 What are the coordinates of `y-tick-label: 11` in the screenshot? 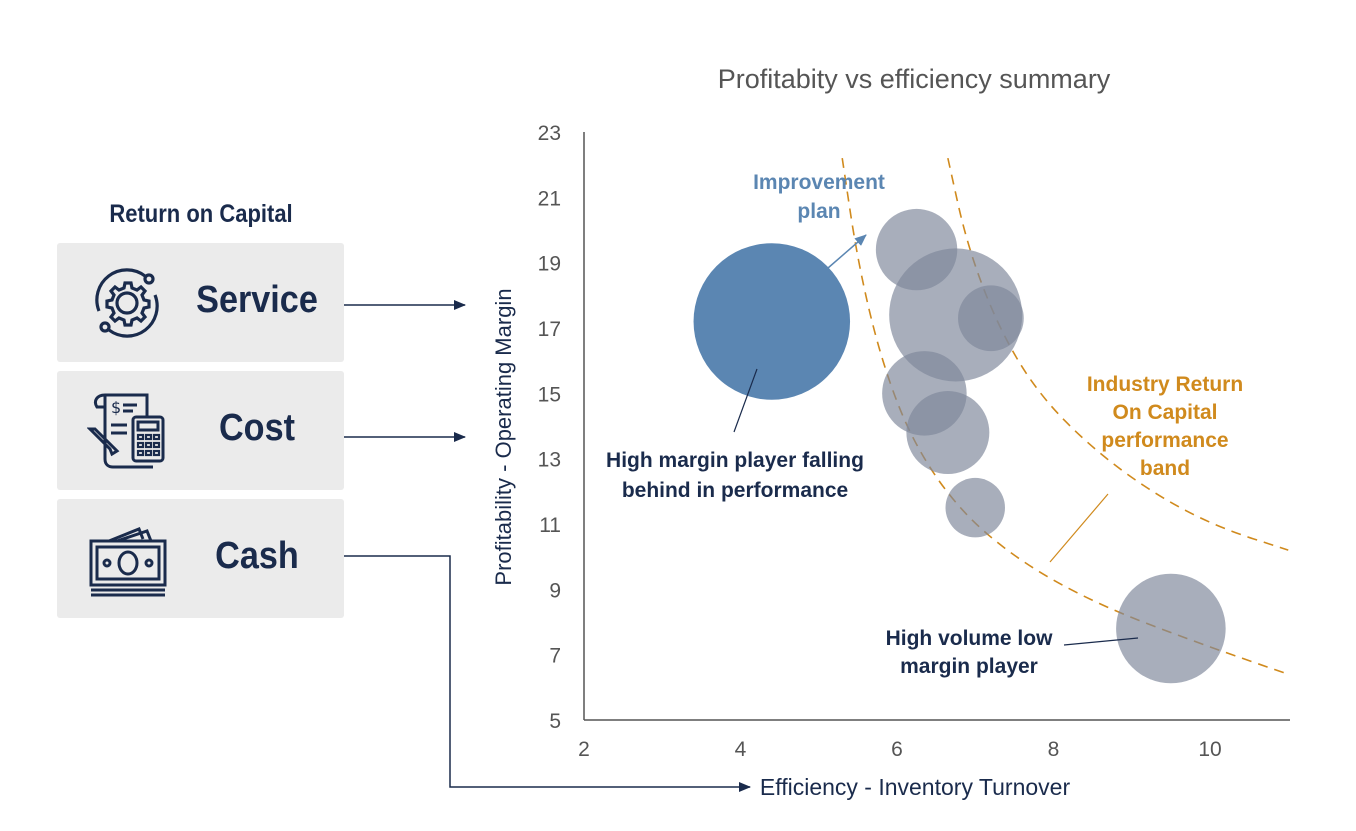 It's located at (550, 525).